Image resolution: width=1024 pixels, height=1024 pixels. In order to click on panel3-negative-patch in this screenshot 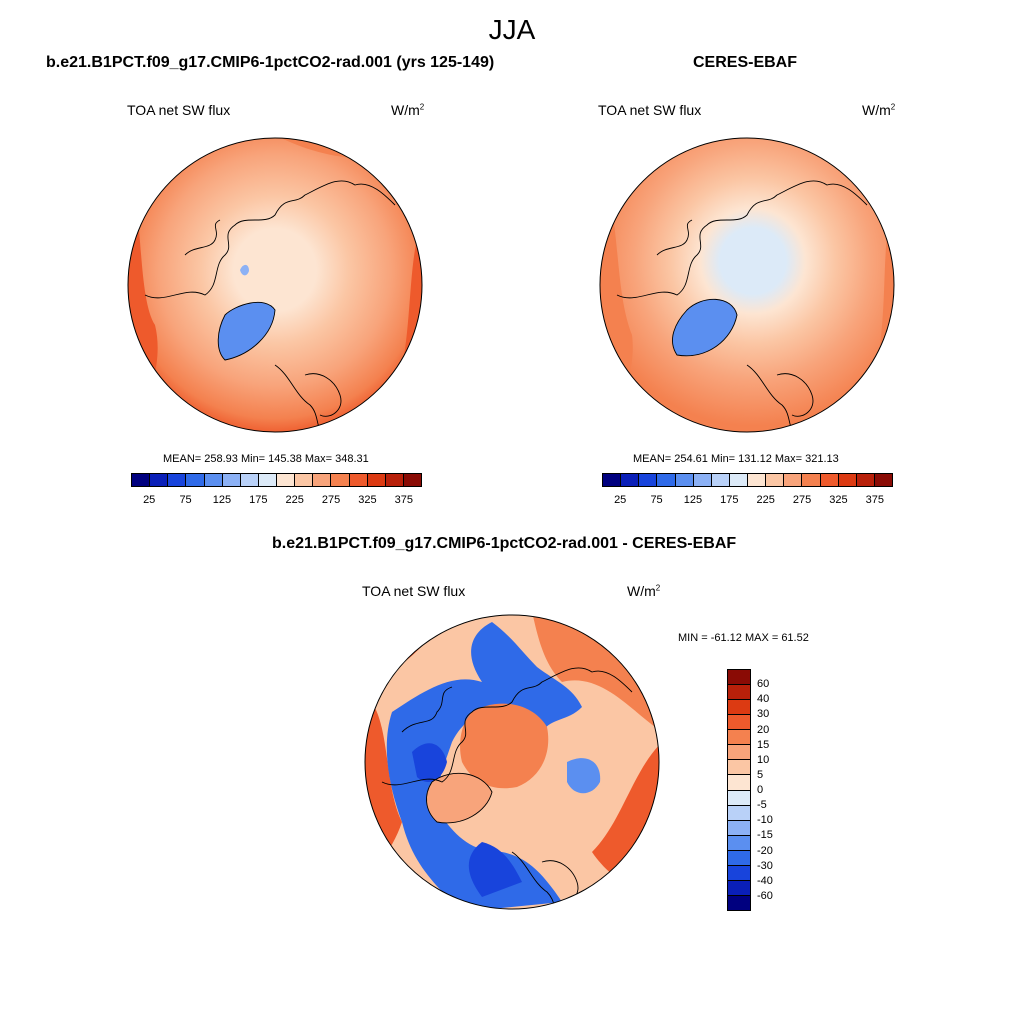, I will do `click(584, 776)`.